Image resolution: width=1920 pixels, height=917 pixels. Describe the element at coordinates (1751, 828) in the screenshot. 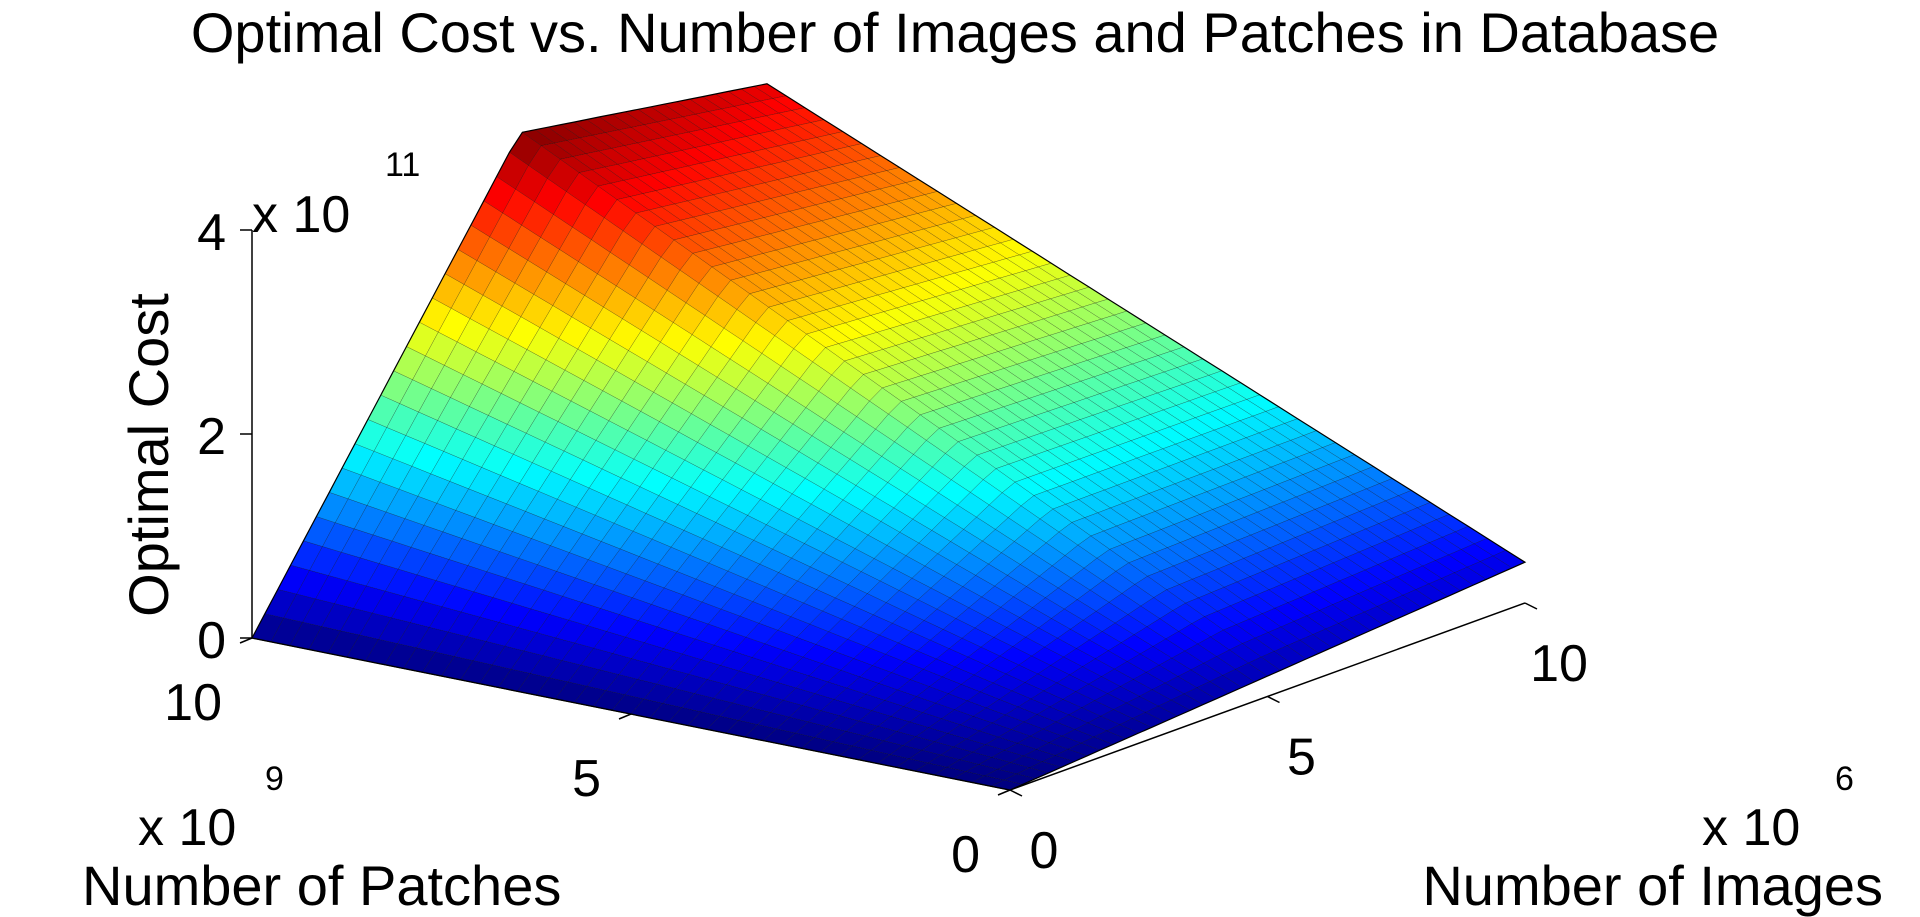

I see `x-multiplier: x 10` at that location.